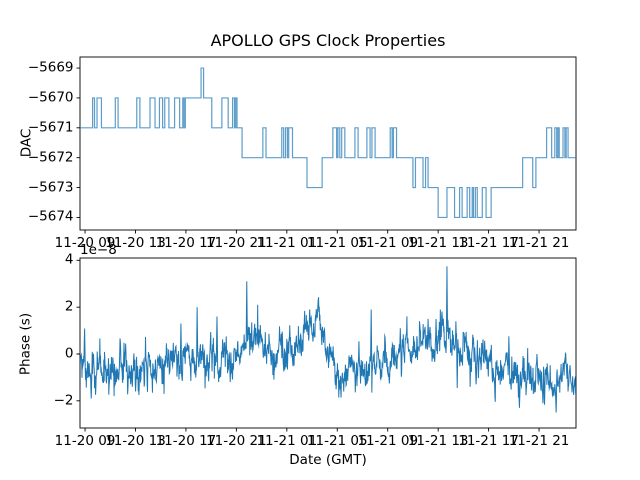 This screenshot has height=480, width=640. Describe the element at coordinates (69, 259) in the screenshot. I see `y-tick-label: 4` at that location.